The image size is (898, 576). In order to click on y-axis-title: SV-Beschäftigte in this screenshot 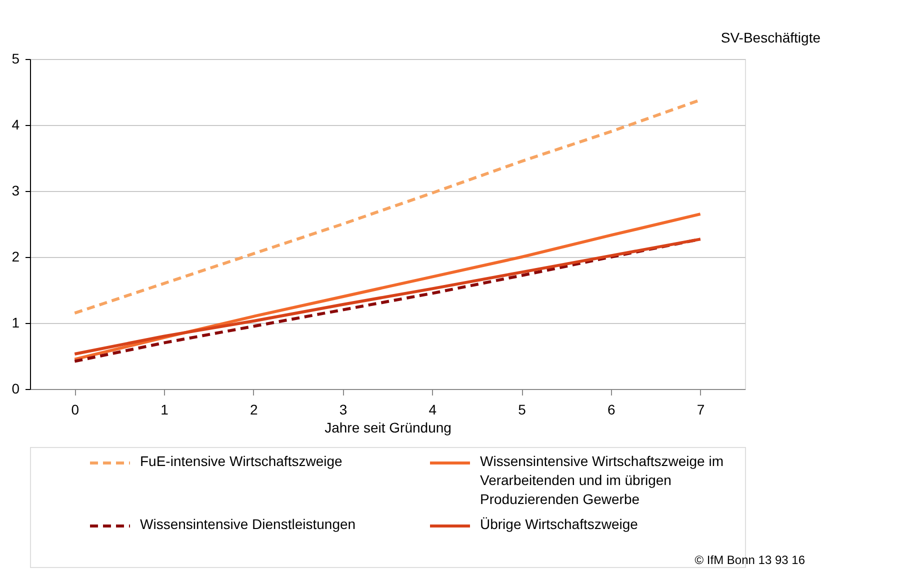, I will do `click(770, 38)`.